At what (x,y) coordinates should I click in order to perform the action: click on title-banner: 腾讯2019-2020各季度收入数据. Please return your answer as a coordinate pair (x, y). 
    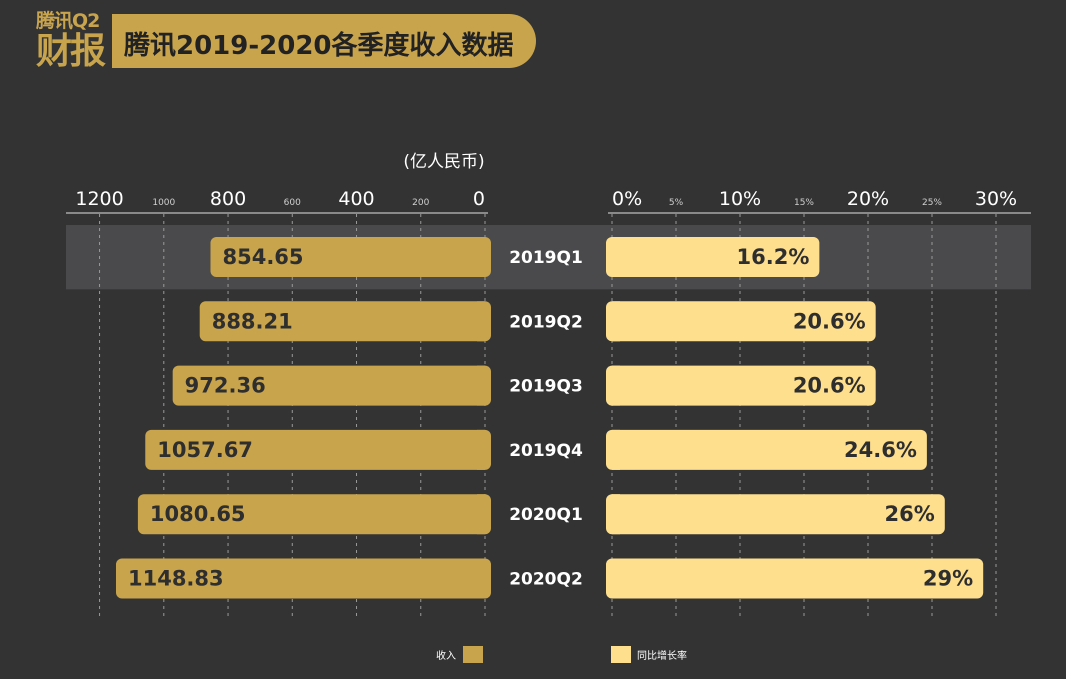
    Looking at the image, I should click on (324, 41).